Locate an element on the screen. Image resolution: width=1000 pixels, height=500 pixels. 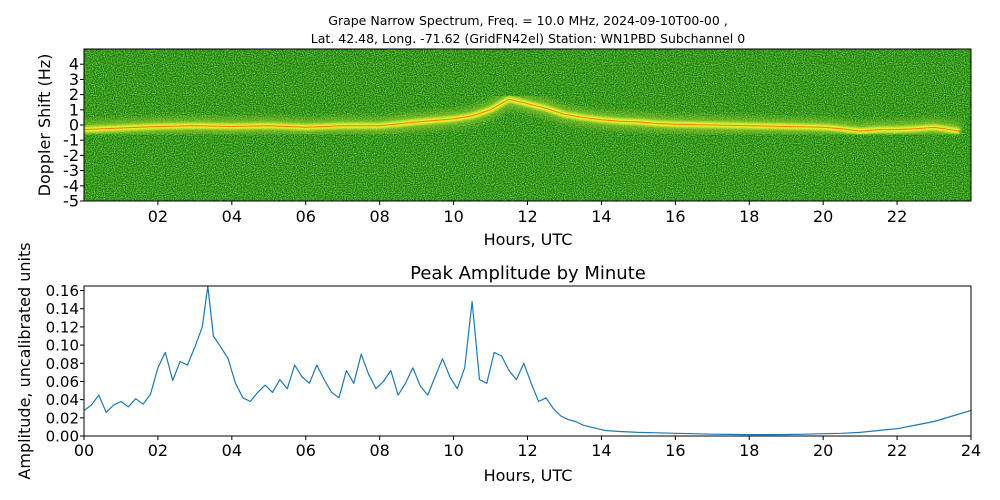
amplitude-x-tick-label: 08 is located at coordinates (379, 450).